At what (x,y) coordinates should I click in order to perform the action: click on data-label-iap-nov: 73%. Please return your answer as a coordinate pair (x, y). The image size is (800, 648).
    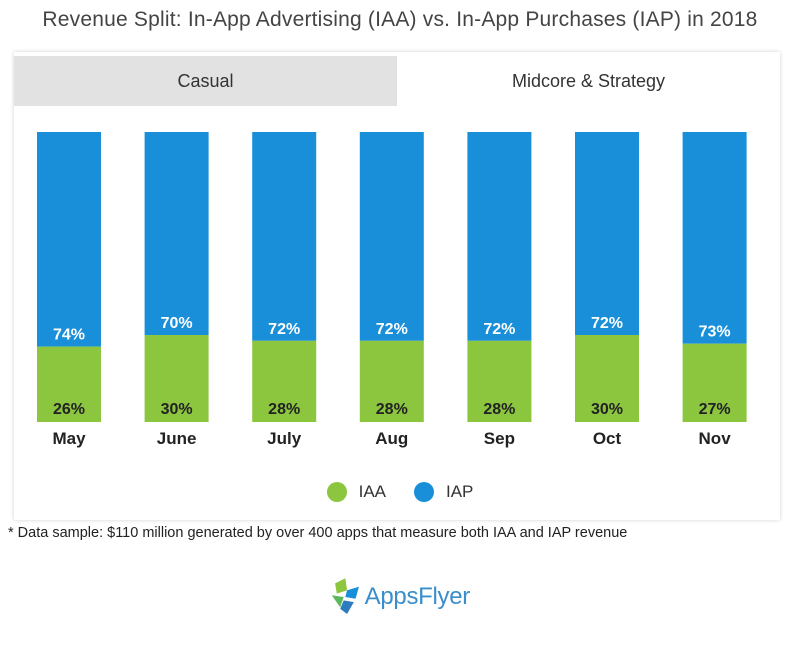
    Looking at the image, I should click on (715, 332).